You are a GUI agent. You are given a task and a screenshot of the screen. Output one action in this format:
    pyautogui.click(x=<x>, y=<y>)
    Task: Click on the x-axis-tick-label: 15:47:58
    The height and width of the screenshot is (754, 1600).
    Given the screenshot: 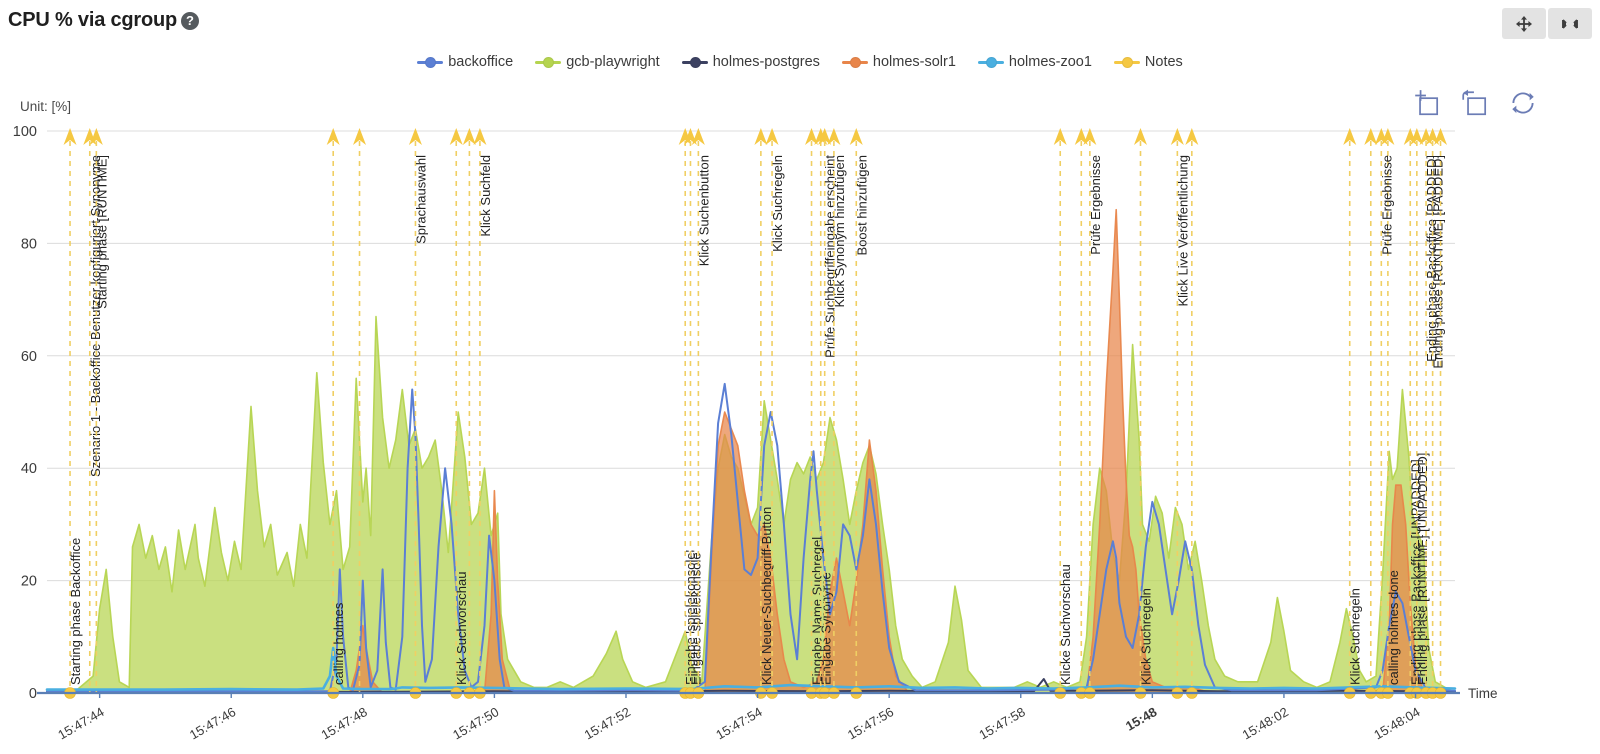 What is the action you would take?
    pyautogui.click(x=1001, y=723)
    